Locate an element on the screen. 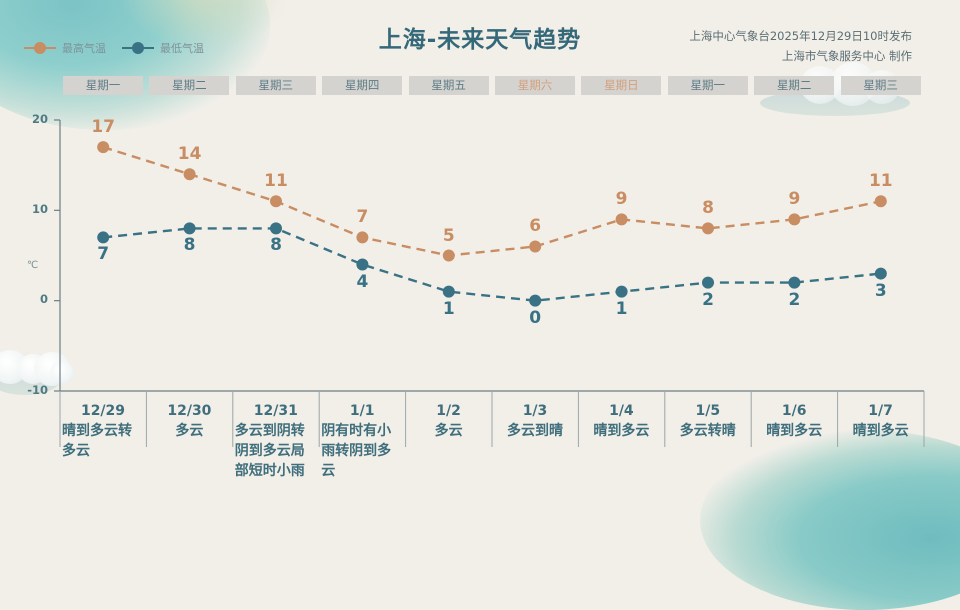  weekend-tab: 星期六 is located at coordinates (535, 85).